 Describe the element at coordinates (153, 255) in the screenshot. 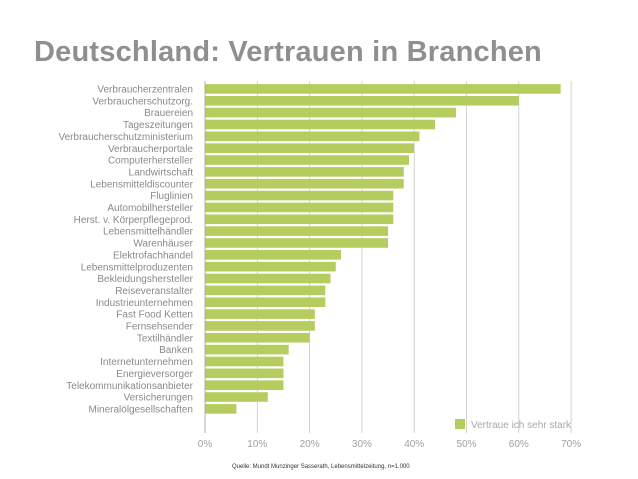

I see `category-label: Elektrofachhandel` at that location.